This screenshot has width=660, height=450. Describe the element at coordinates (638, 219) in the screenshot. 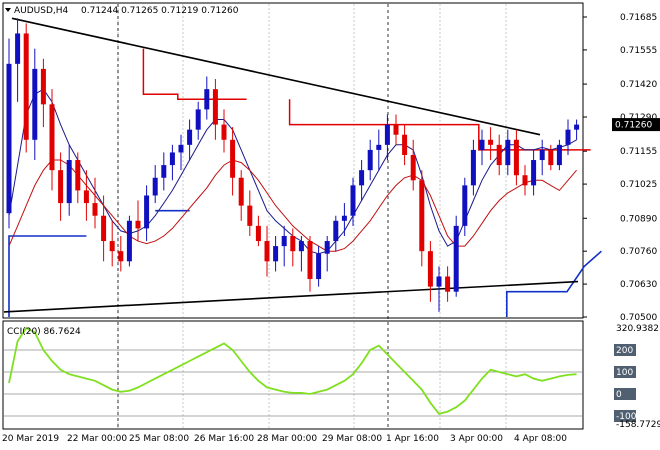

I see `price-tick-label: 0.70890` at that location.